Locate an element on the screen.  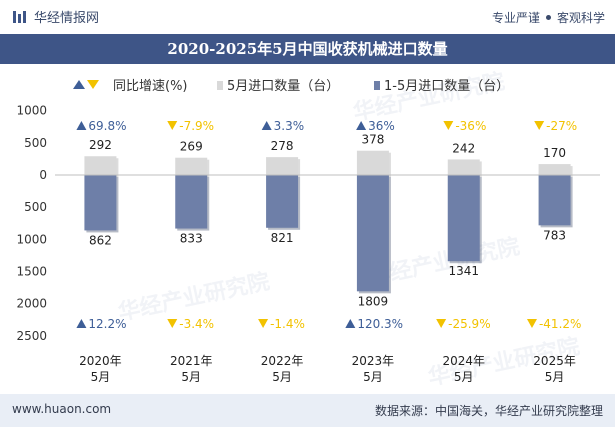
bar-cumulative-value-label: 821 is located at coordinates (282, 238).